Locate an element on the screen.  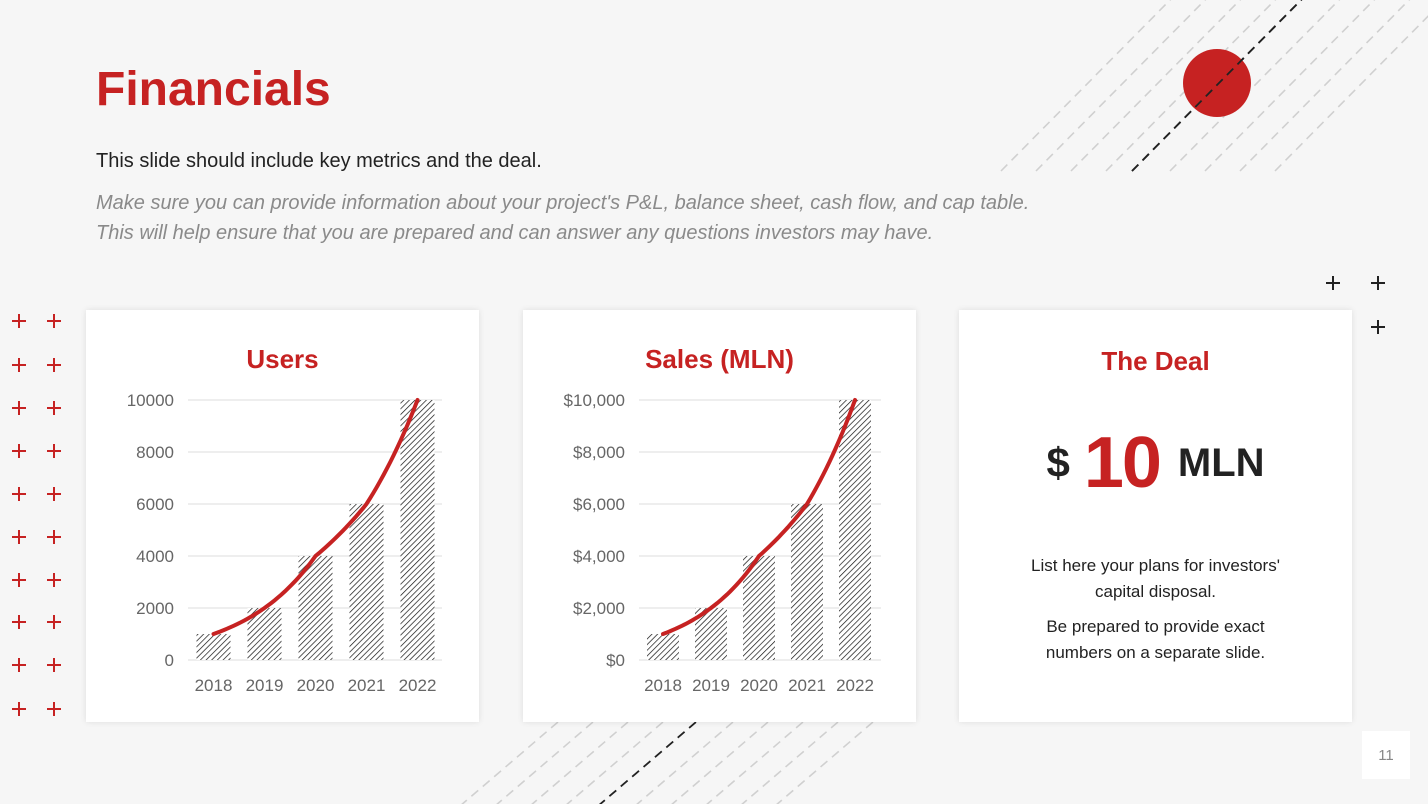
deal-amount-unit: MLN is located at coordinates (1221, 462).